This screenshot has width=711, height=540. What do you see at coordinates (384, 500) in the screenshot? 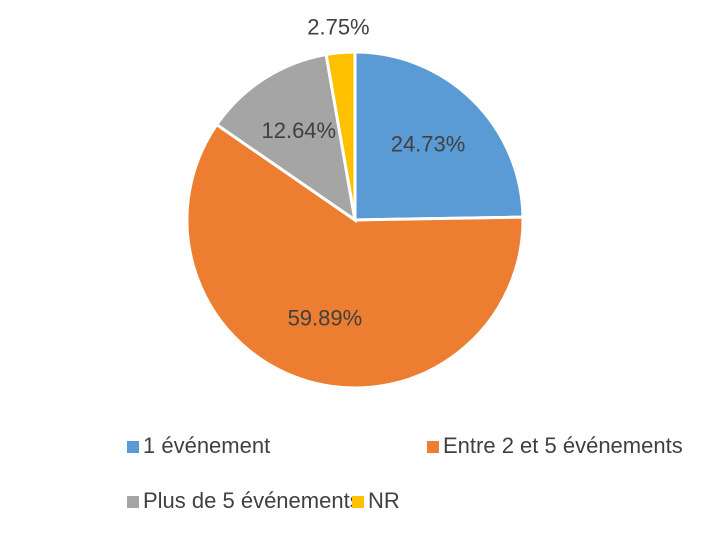
I see `legend-label: NR` at bounding box center [384, 500].